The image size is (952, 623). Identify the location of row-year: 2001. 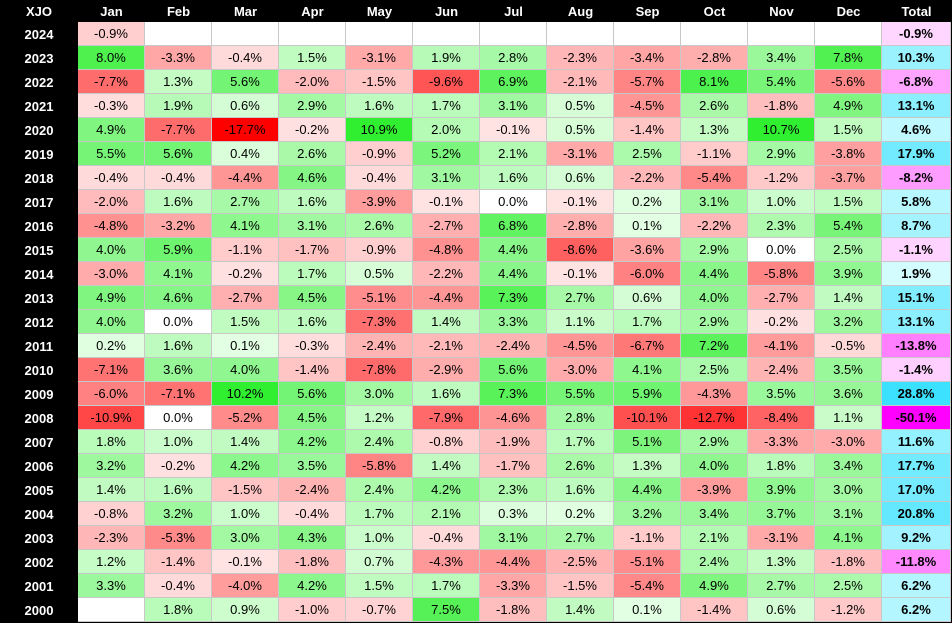
(39, 586).